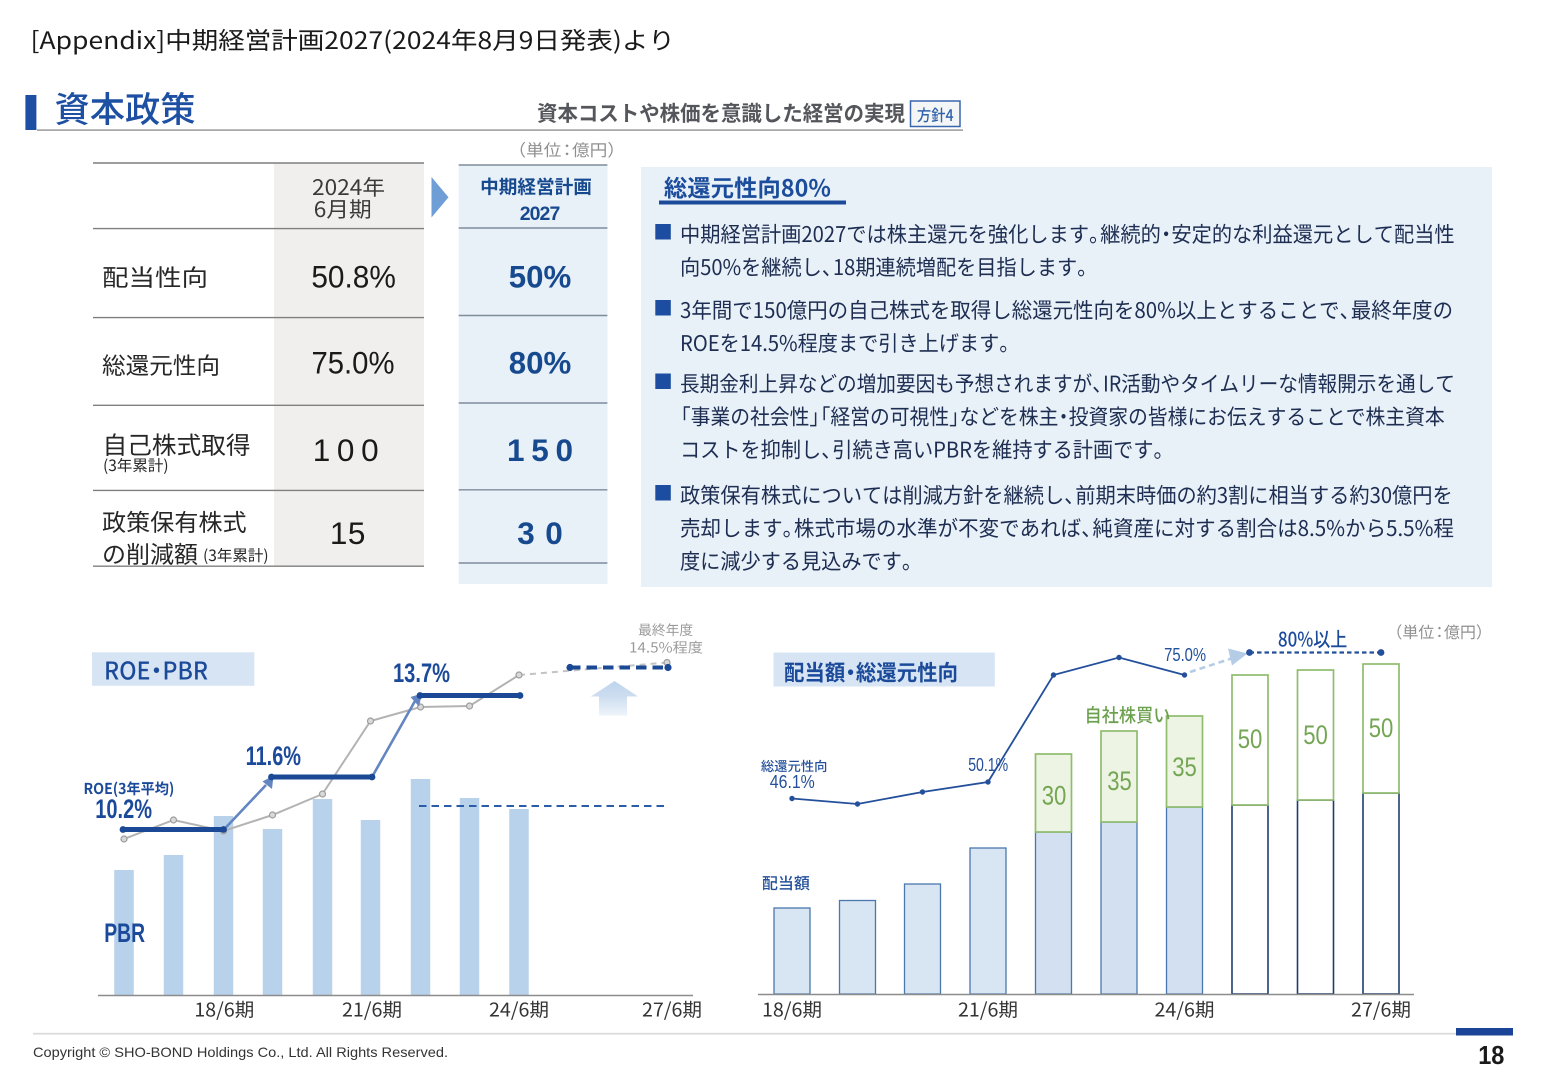 The height and width of the screenshot is (1077, 1549). Describe the element at coordinates (540, 450) in the screenshot. I see `svg-text: 150` at that location.